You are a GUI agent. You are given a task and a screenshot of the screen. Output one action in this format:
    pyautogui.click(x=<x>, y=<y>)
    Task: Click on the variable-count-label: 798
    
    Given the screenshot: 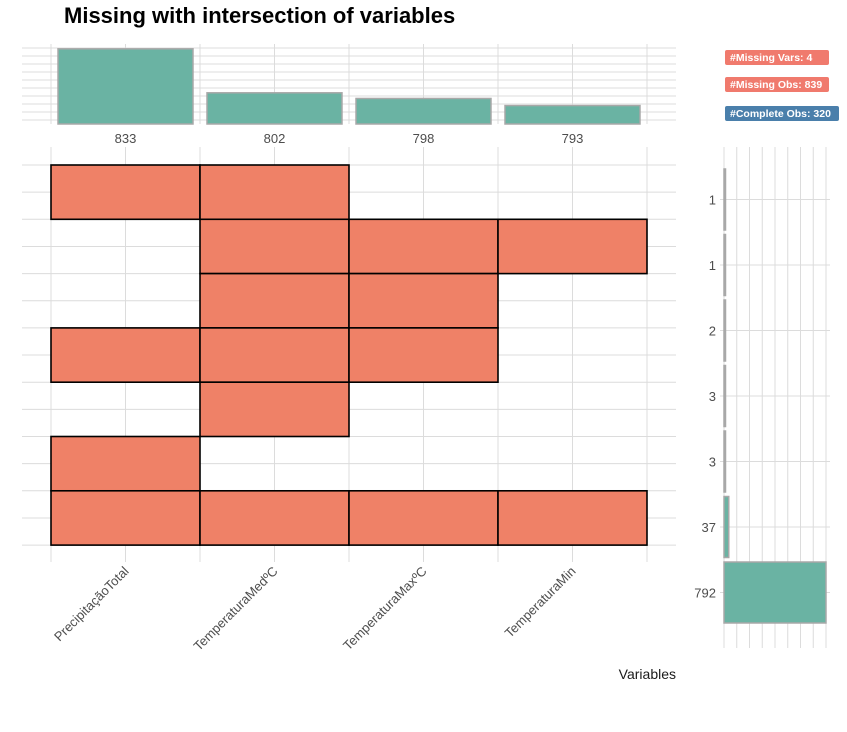 What is the action you would take?
    pyautogui.click(x=424, y=138)
    